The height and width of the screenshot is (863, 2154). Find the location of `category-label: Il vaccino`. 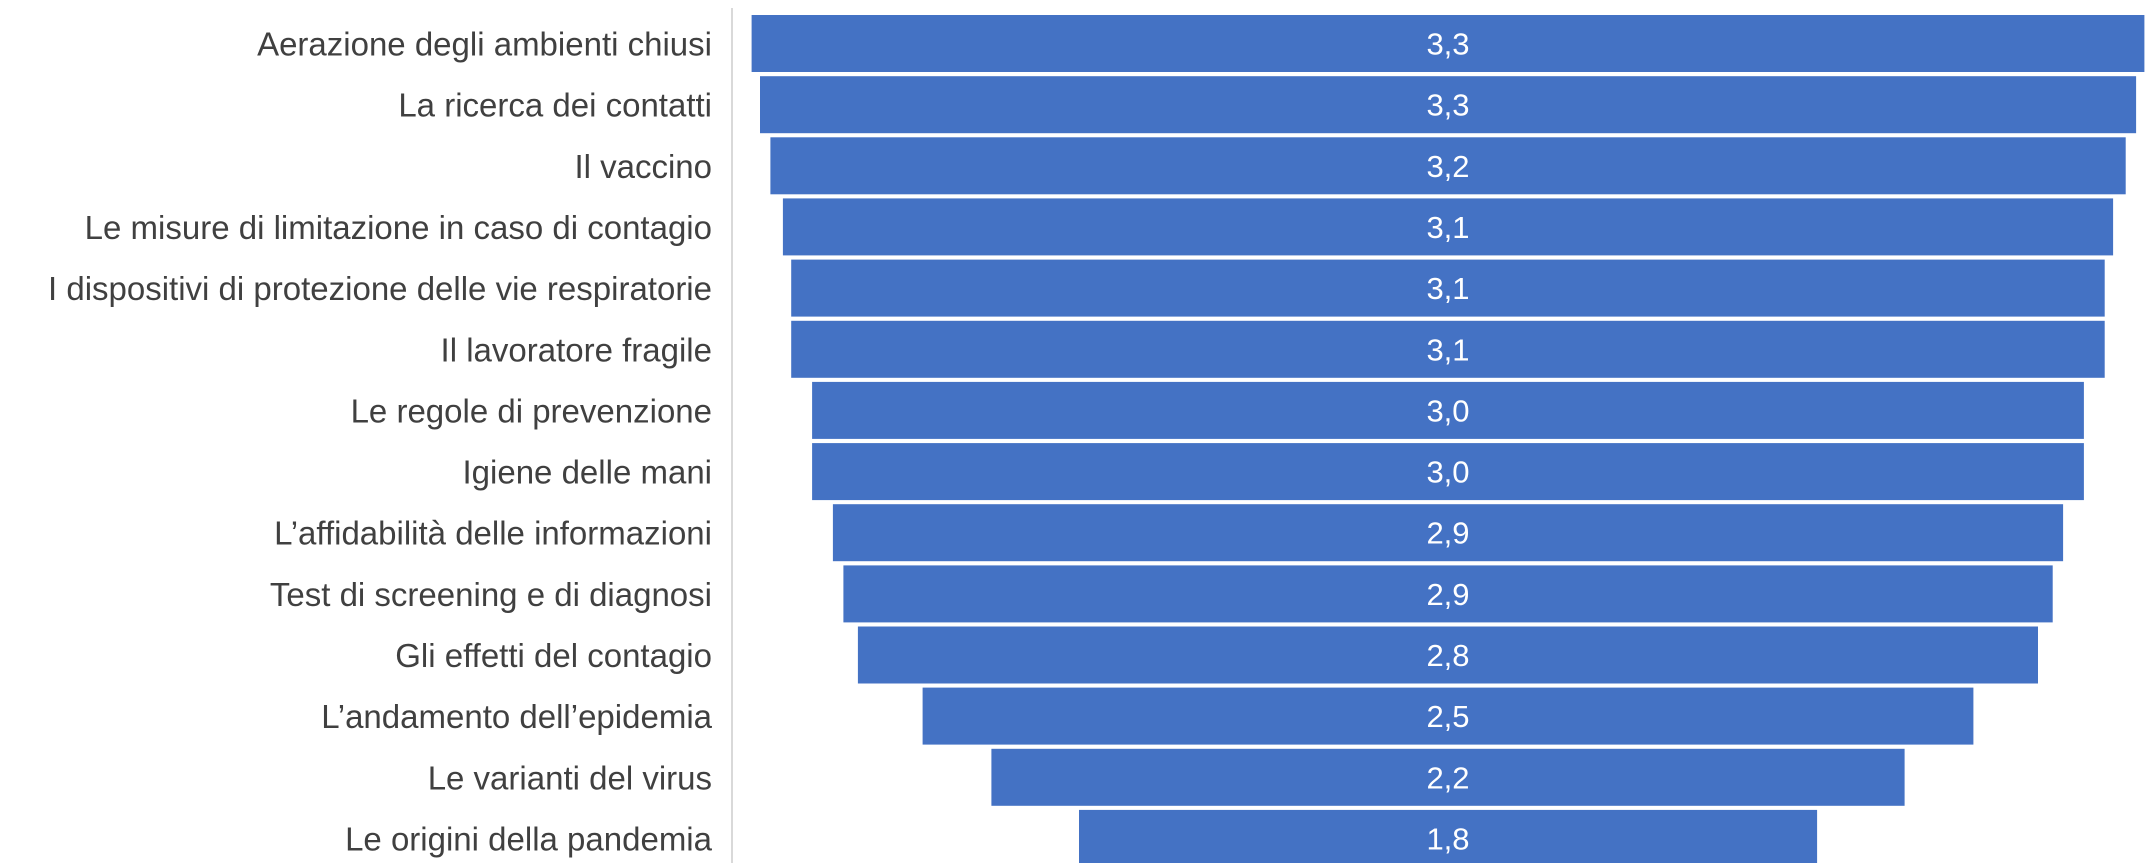

category-label: Il vaccino is located at coordinates (643, 166).